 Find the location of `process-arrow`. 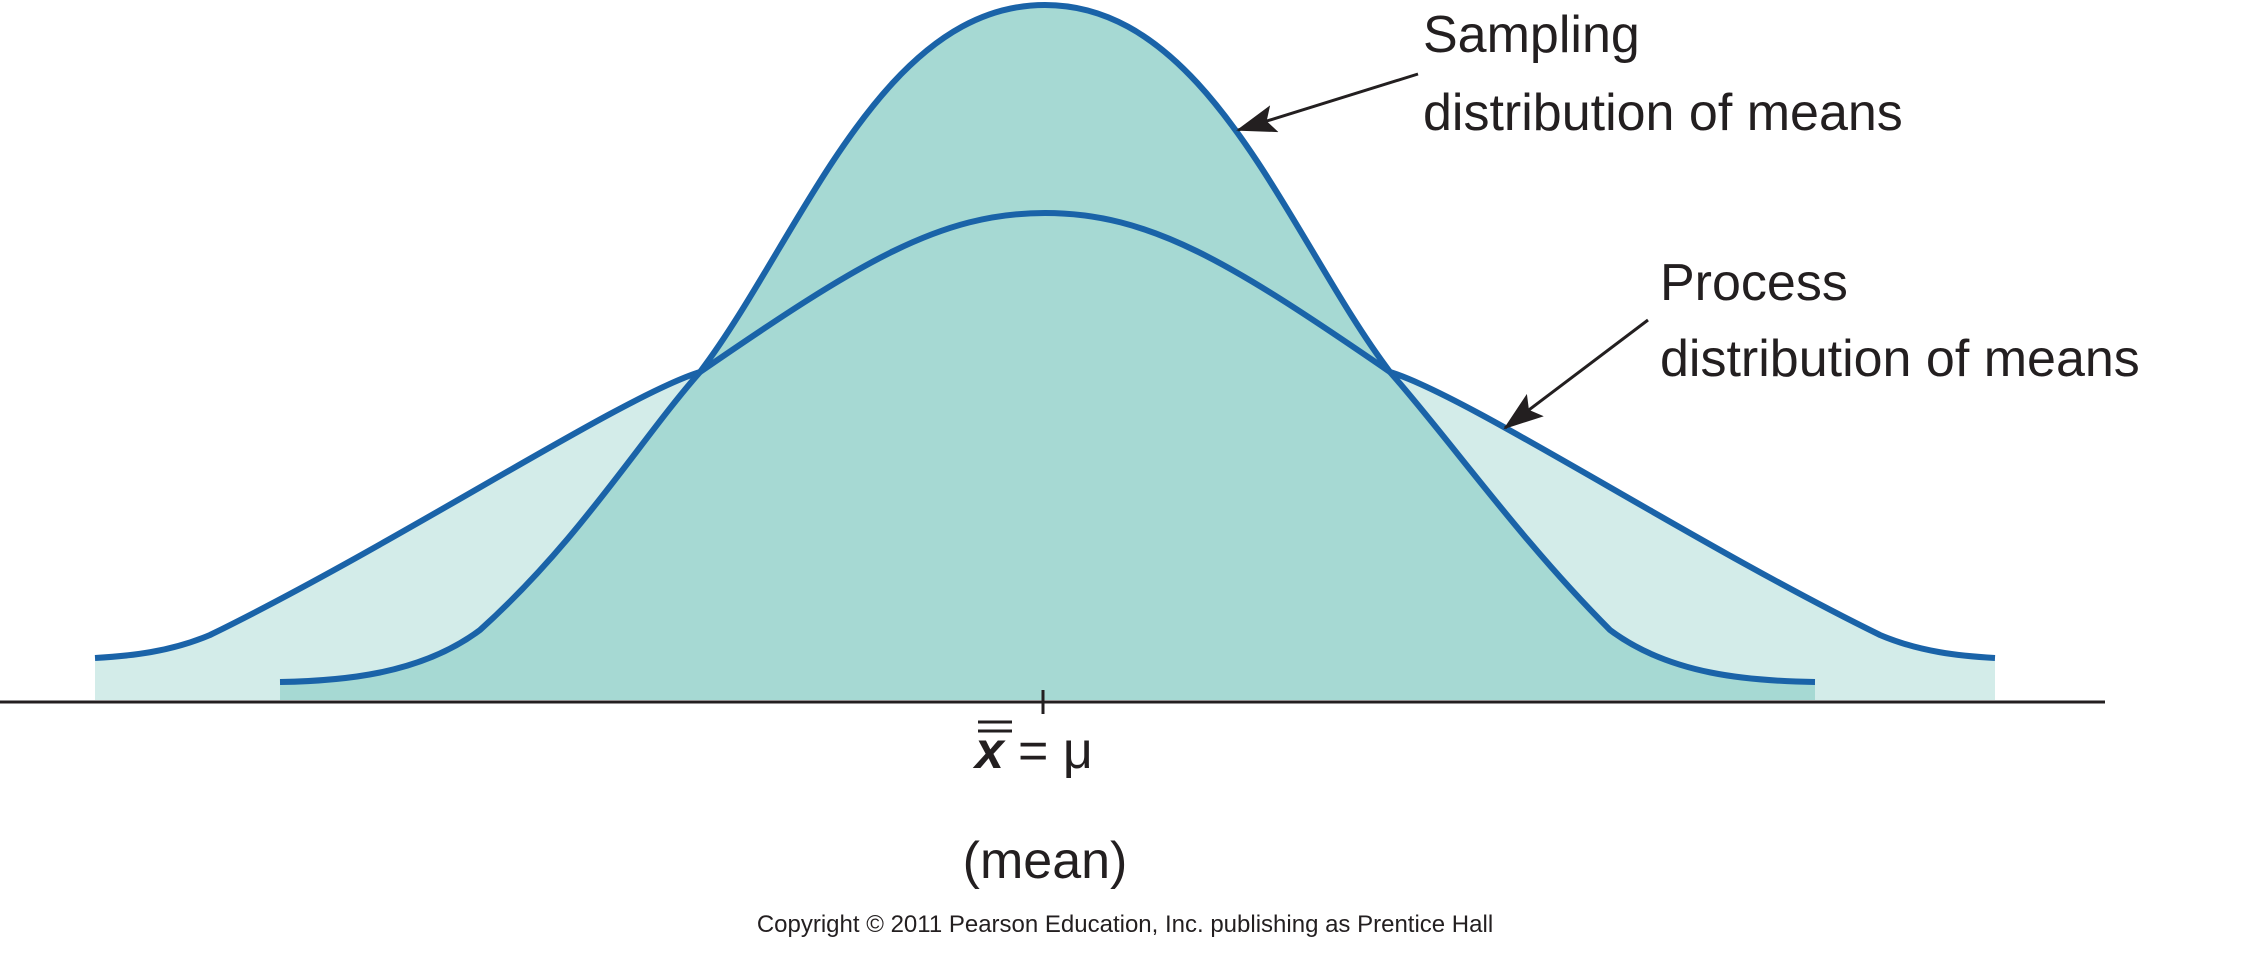

process-arrow is located at coordinates (1576, 374).